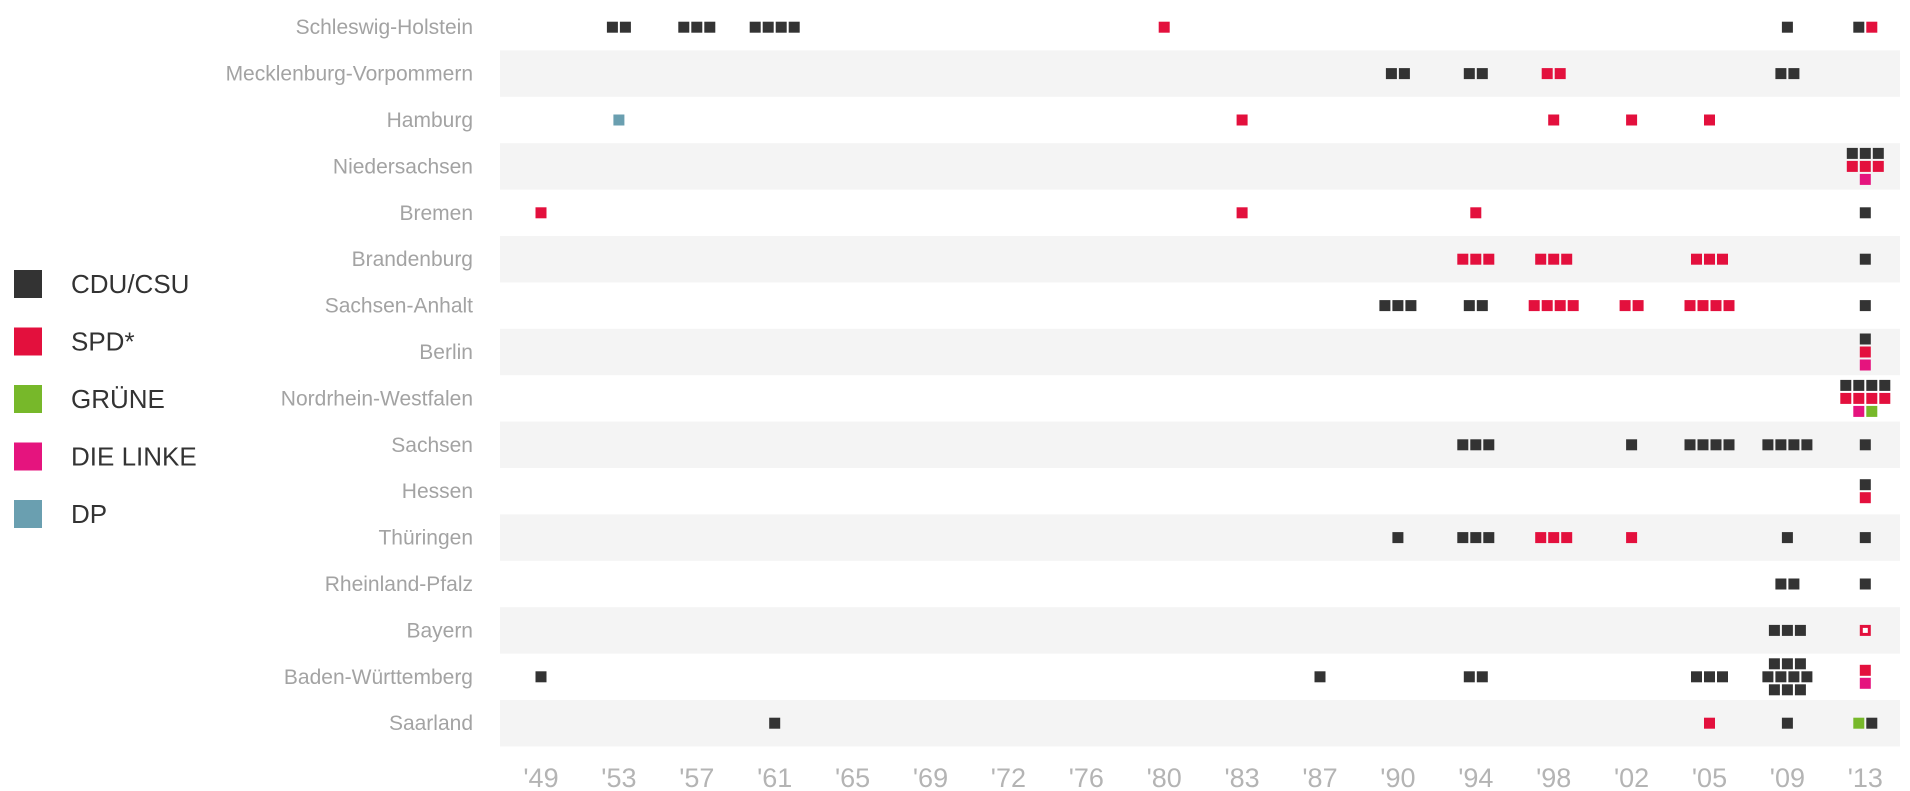 This screenshot has height=791, width=1910. What do you see at coordinates (1865, 670) in the screenshot?
I see `mark-baden-wurttemberg-spd` at bounding box center [1865, 670].